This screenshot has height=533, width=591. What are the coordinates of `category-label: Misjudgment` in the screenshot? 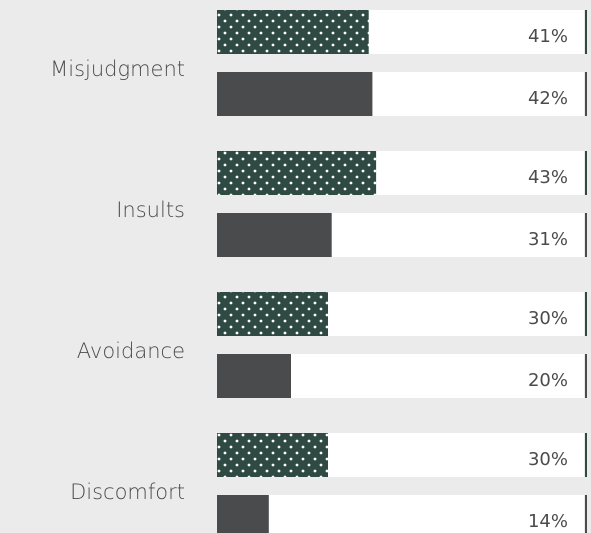 It's located at (117, 69).